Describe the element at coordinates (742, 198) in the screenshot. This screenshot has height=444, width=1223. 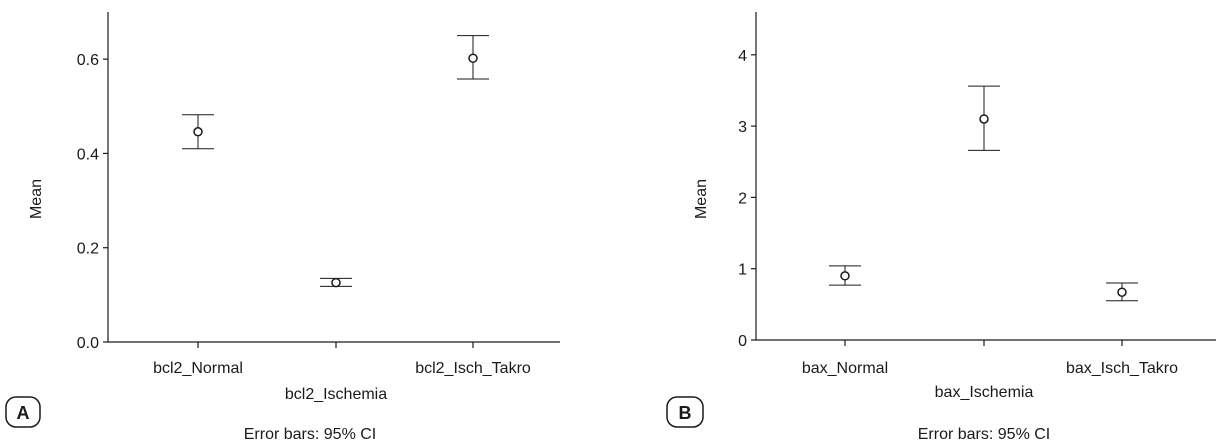
I see `panel-b-y-tick-label: 2` at that location.